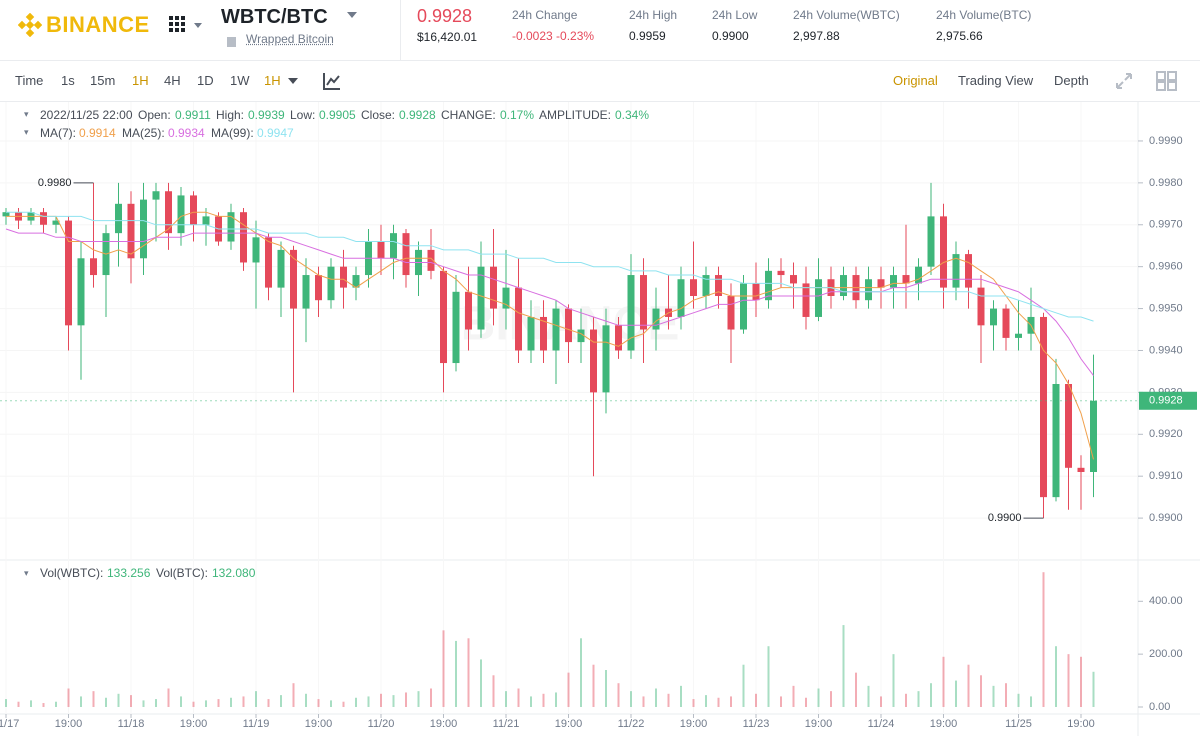 This screenshot has width=1200, height=736. I want to click on symbol-dropdown, so click(352, 15).